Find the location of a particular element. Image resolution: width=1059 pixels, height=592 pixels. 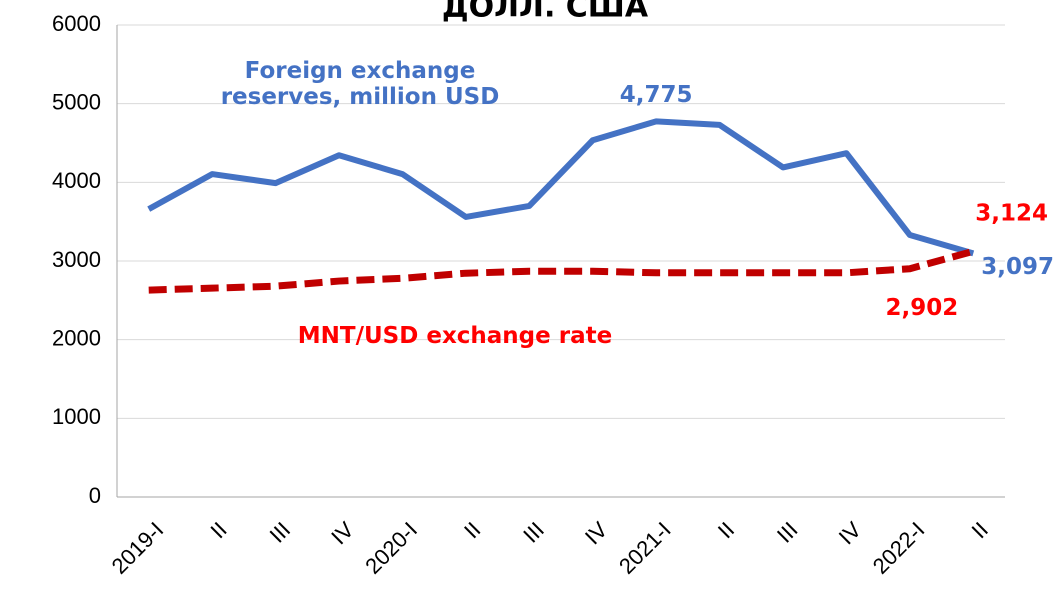

y-tick-label: 2000 is located at coordinates (76, 337).